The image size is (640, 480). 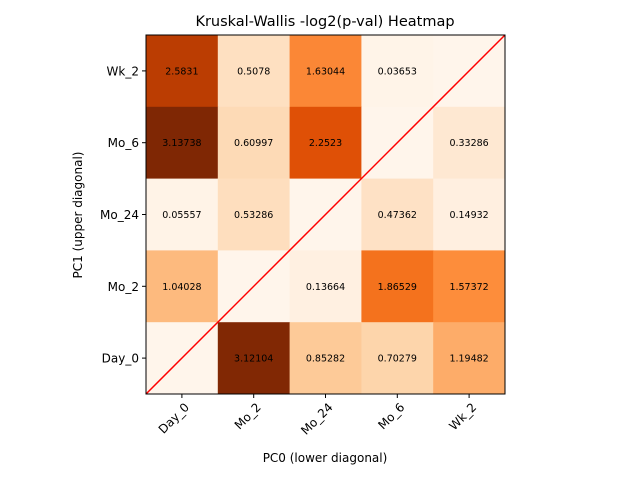 I want to click on cell-value-label: 1.04028, so click(x=181, y=287).